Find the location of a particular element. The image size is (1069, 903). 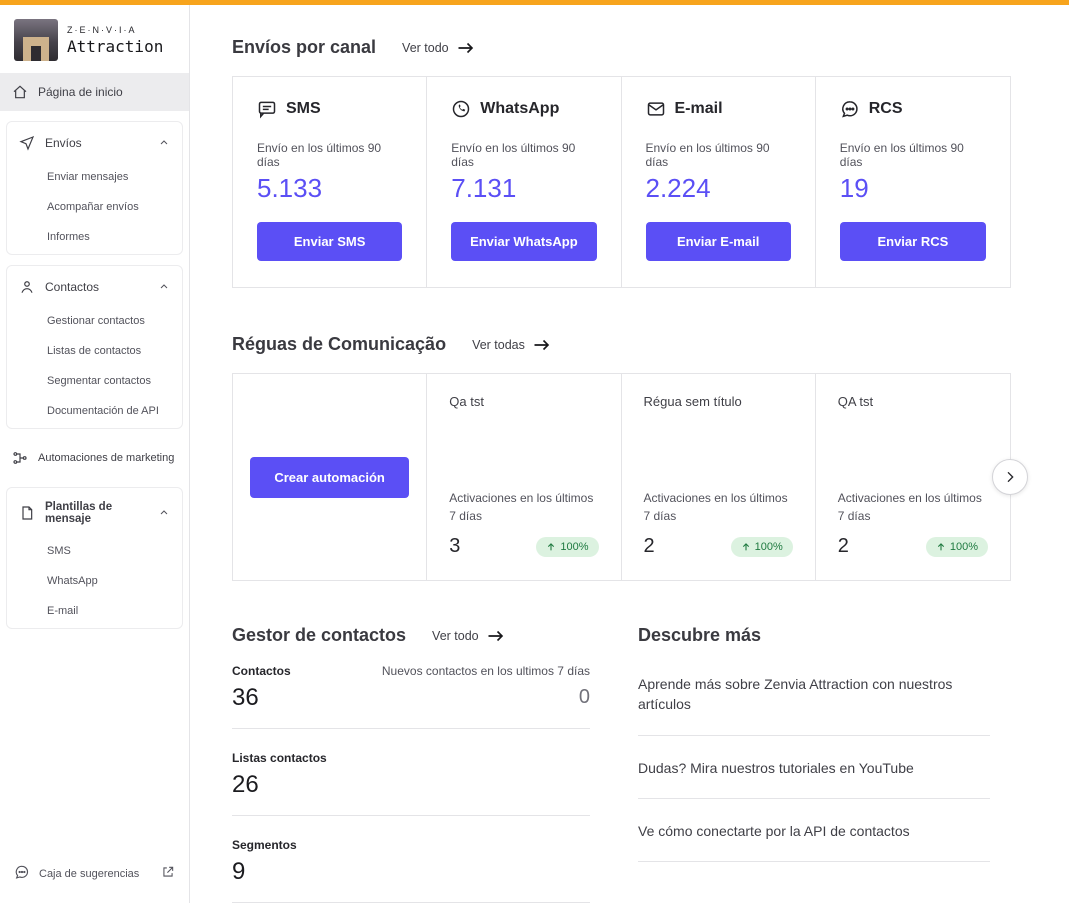

stat-sub-label: Nuevos contactos en los ultimos 7 días is located at coordinates (485, 671).